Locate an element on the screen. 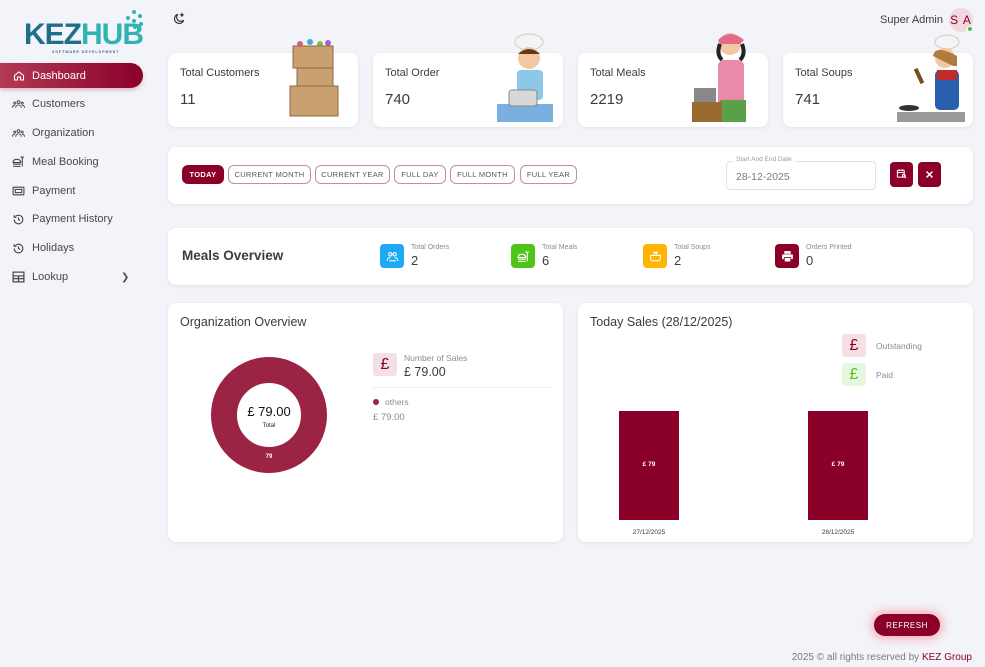 The width and height of the screenshot is (985, 667). stat-label: Total Meals is located at coordinates (618, 73).